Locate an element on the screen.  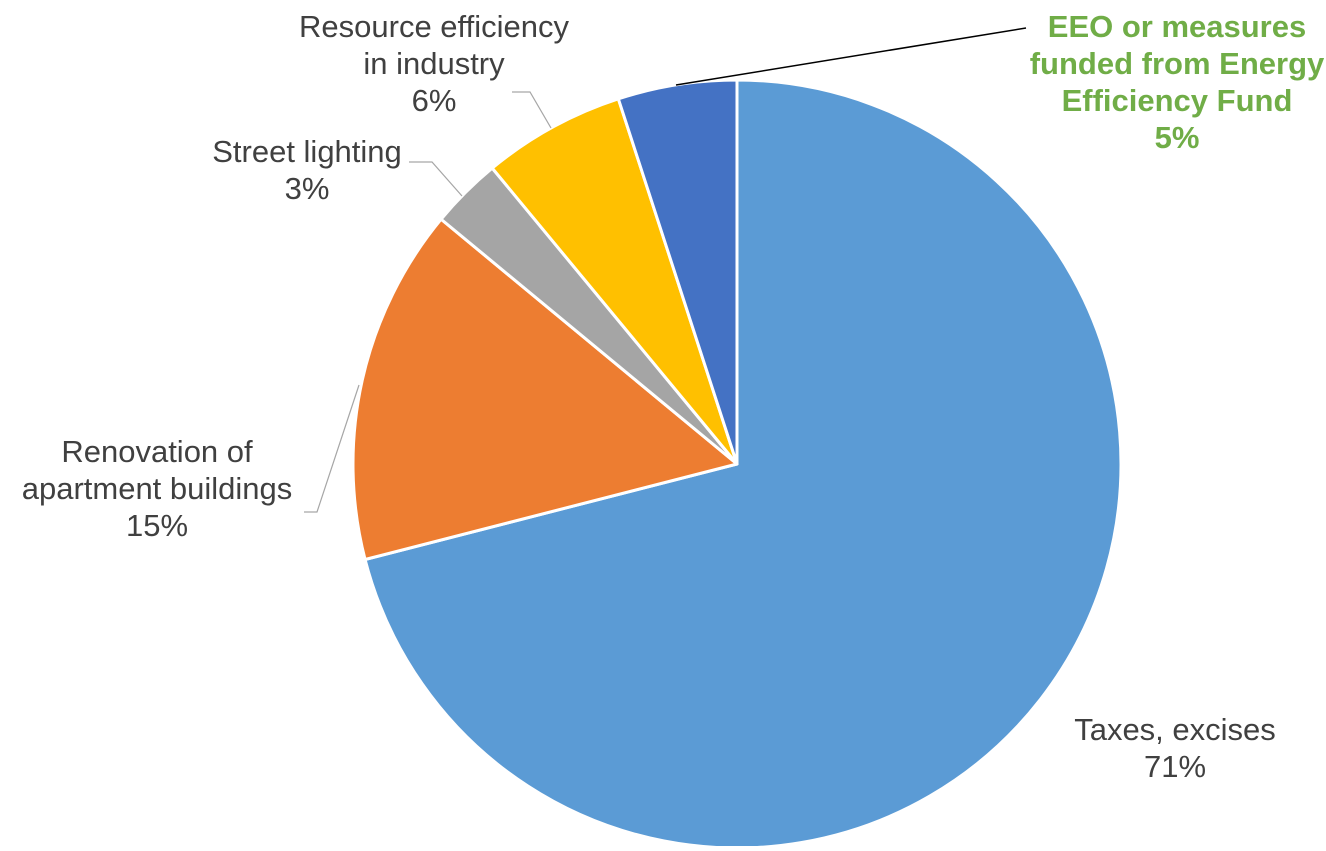
data-label-value: 71% is located at coordinates (1175, 766).